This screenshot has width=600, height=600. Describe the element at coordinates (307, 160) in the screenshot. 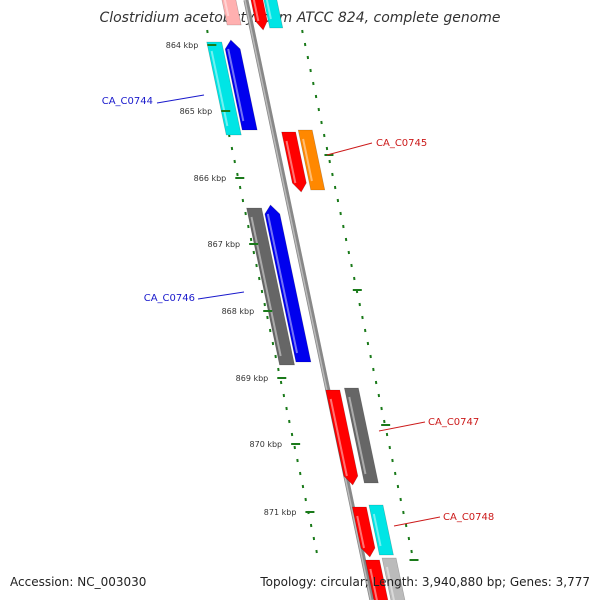

I see `orf-block-shine` at that location.